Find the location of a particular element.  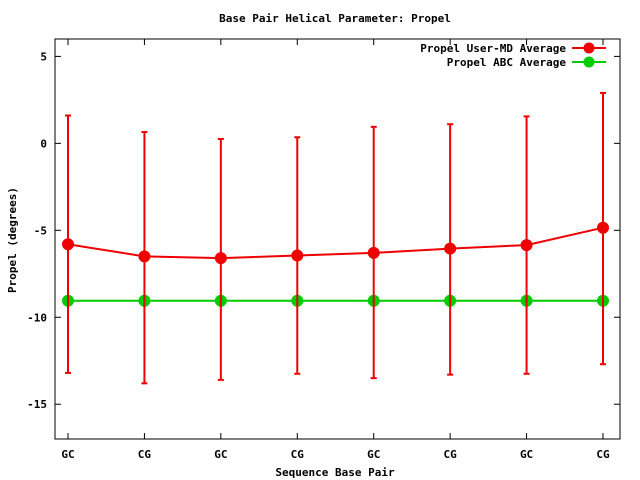

y-tick-label: -5 is located at coordinates (40, 230).